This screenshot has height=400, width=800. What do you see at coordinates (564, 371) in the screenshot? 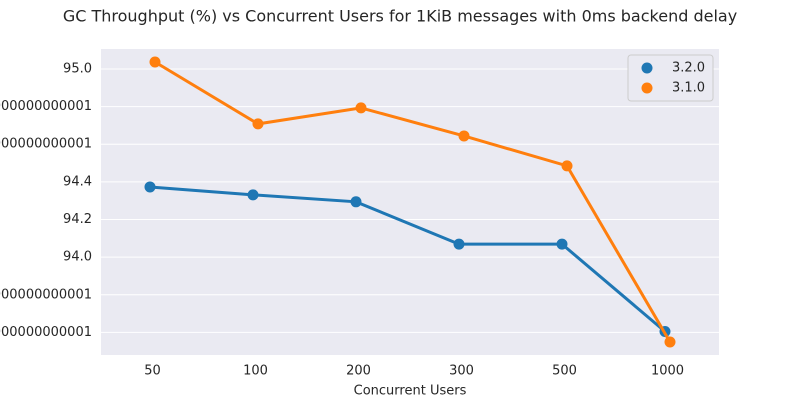
I see `x-tick-label: 500` at bounding box center [564, 371].